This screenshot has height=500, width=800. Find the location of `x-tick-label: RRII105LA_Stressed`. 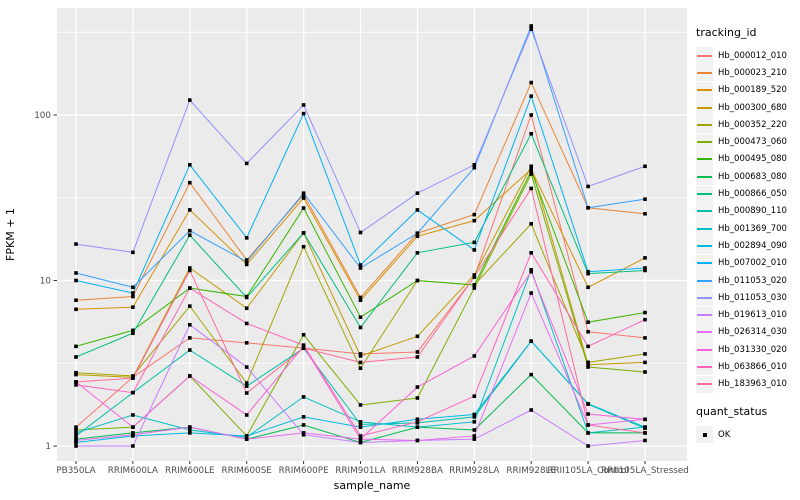

x-tick-label: RRII105LA_Stressed is located at coordinates (645, 471).